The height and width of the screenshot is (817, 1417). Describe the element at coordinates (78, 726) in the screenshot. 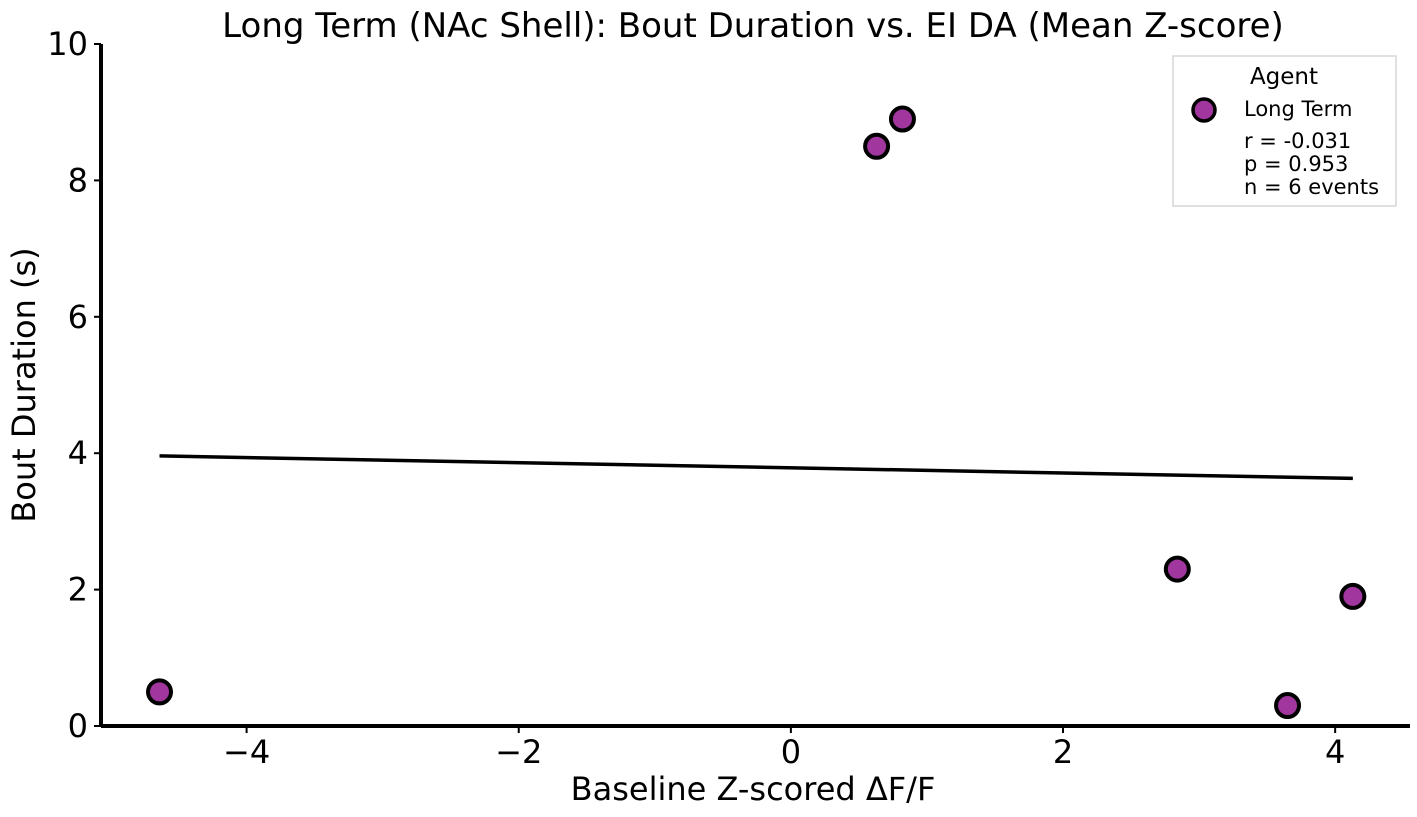

I see `y-tick-label: 0` at that location.